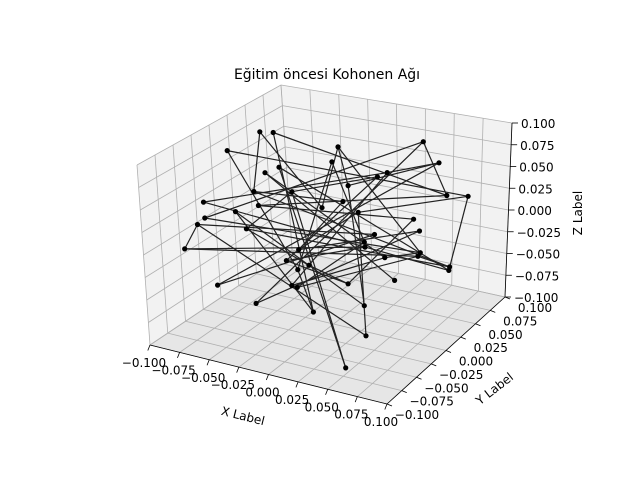  What do you see at coordinates (505, 335) in the screenshot?
I see `y-tick-label: 0.050` at bounding box center [505, 335].